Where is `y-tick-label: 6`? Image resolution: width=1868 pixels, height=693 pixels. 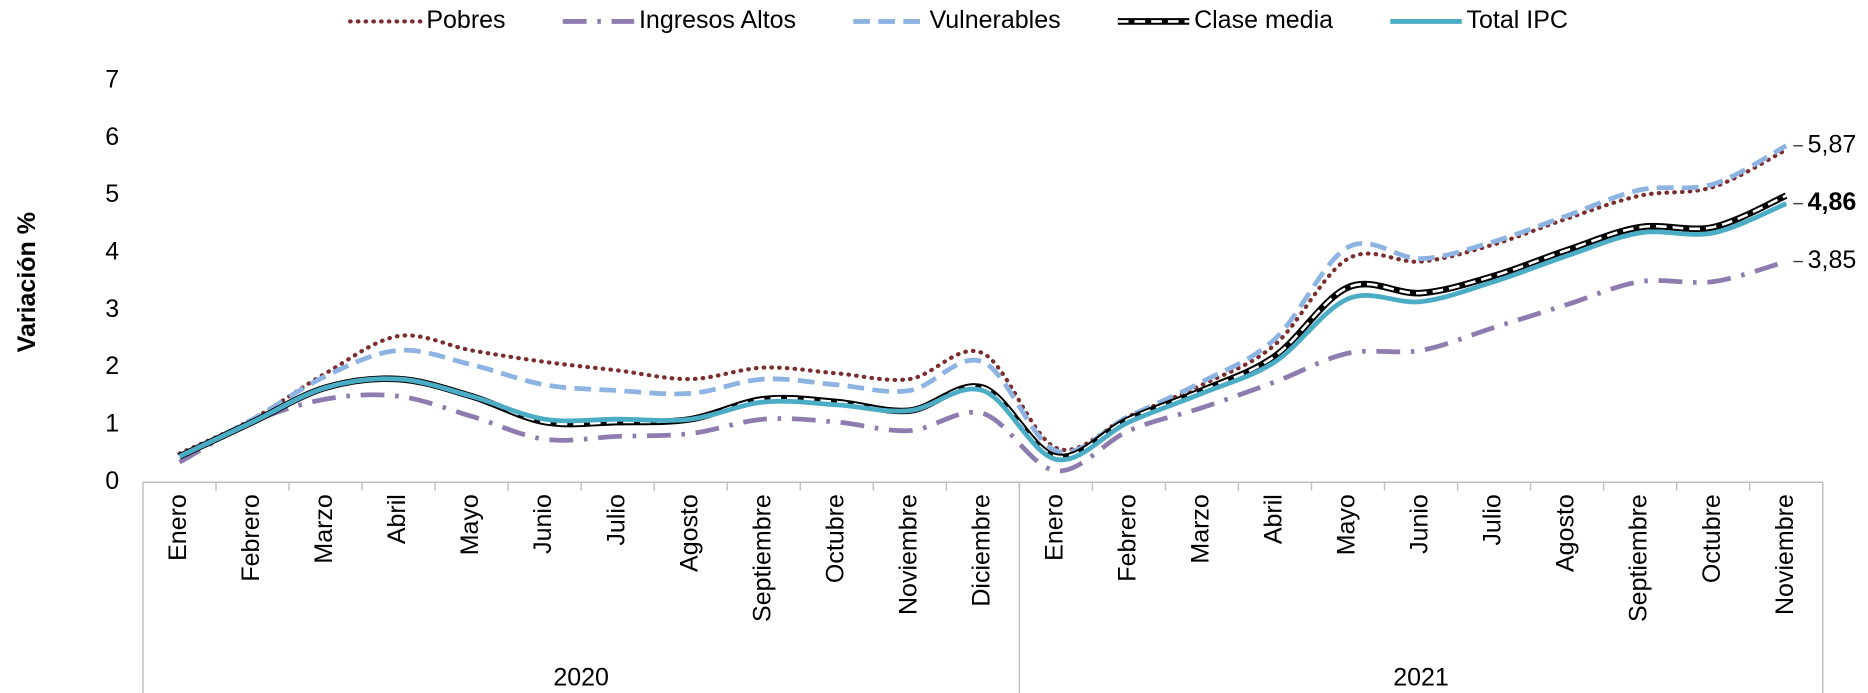 y-tick-label: 6 is located at coordinates (112, 137).